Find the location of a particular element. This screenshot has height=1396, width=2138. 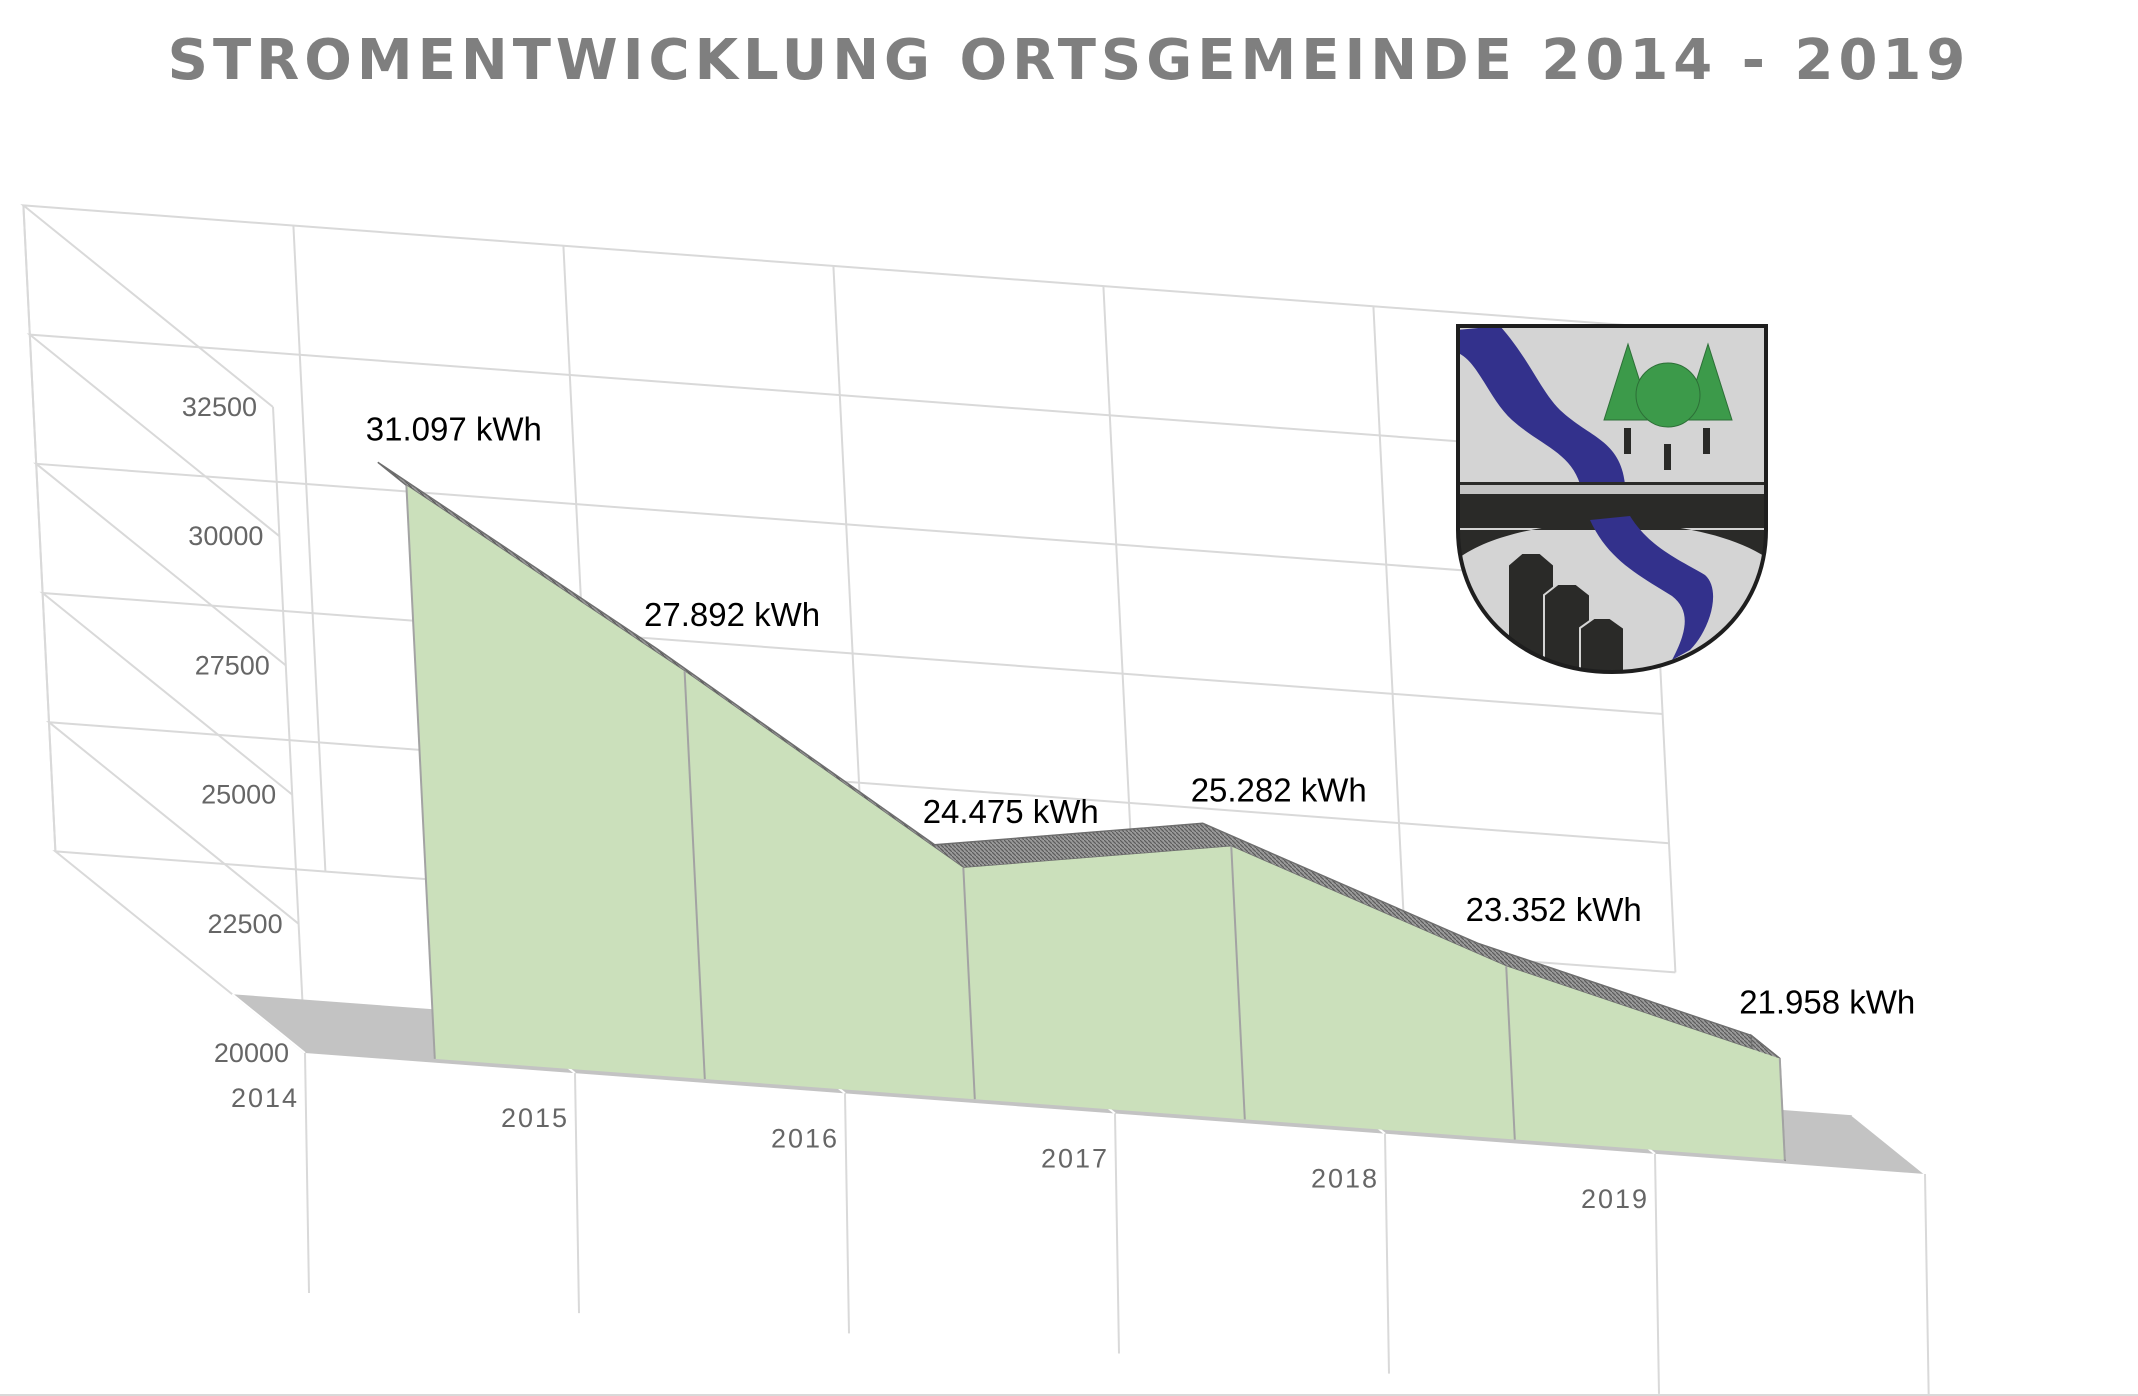

data-label: 31.097 kWh is located at coordinates (454, 428).